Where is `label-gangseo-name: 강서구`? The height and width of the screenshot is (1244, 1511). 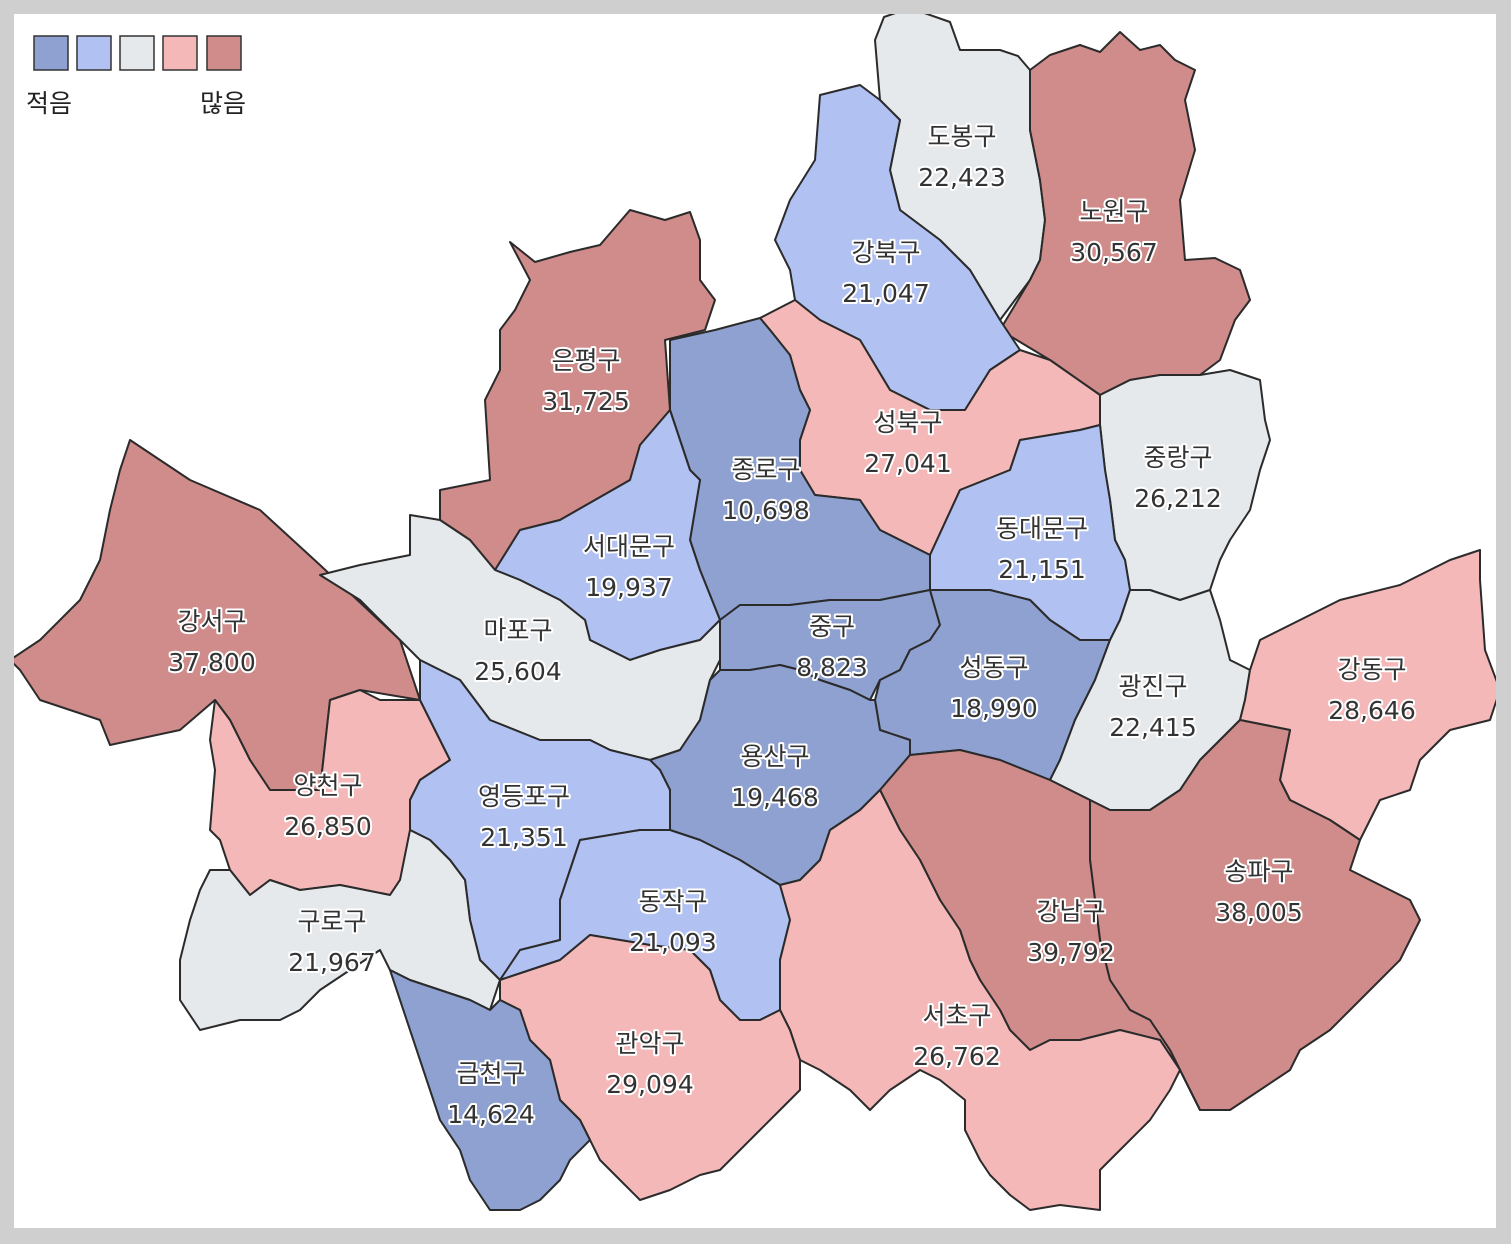 label-gangseo-name: 강서구 is located at coordinates (211, 621).